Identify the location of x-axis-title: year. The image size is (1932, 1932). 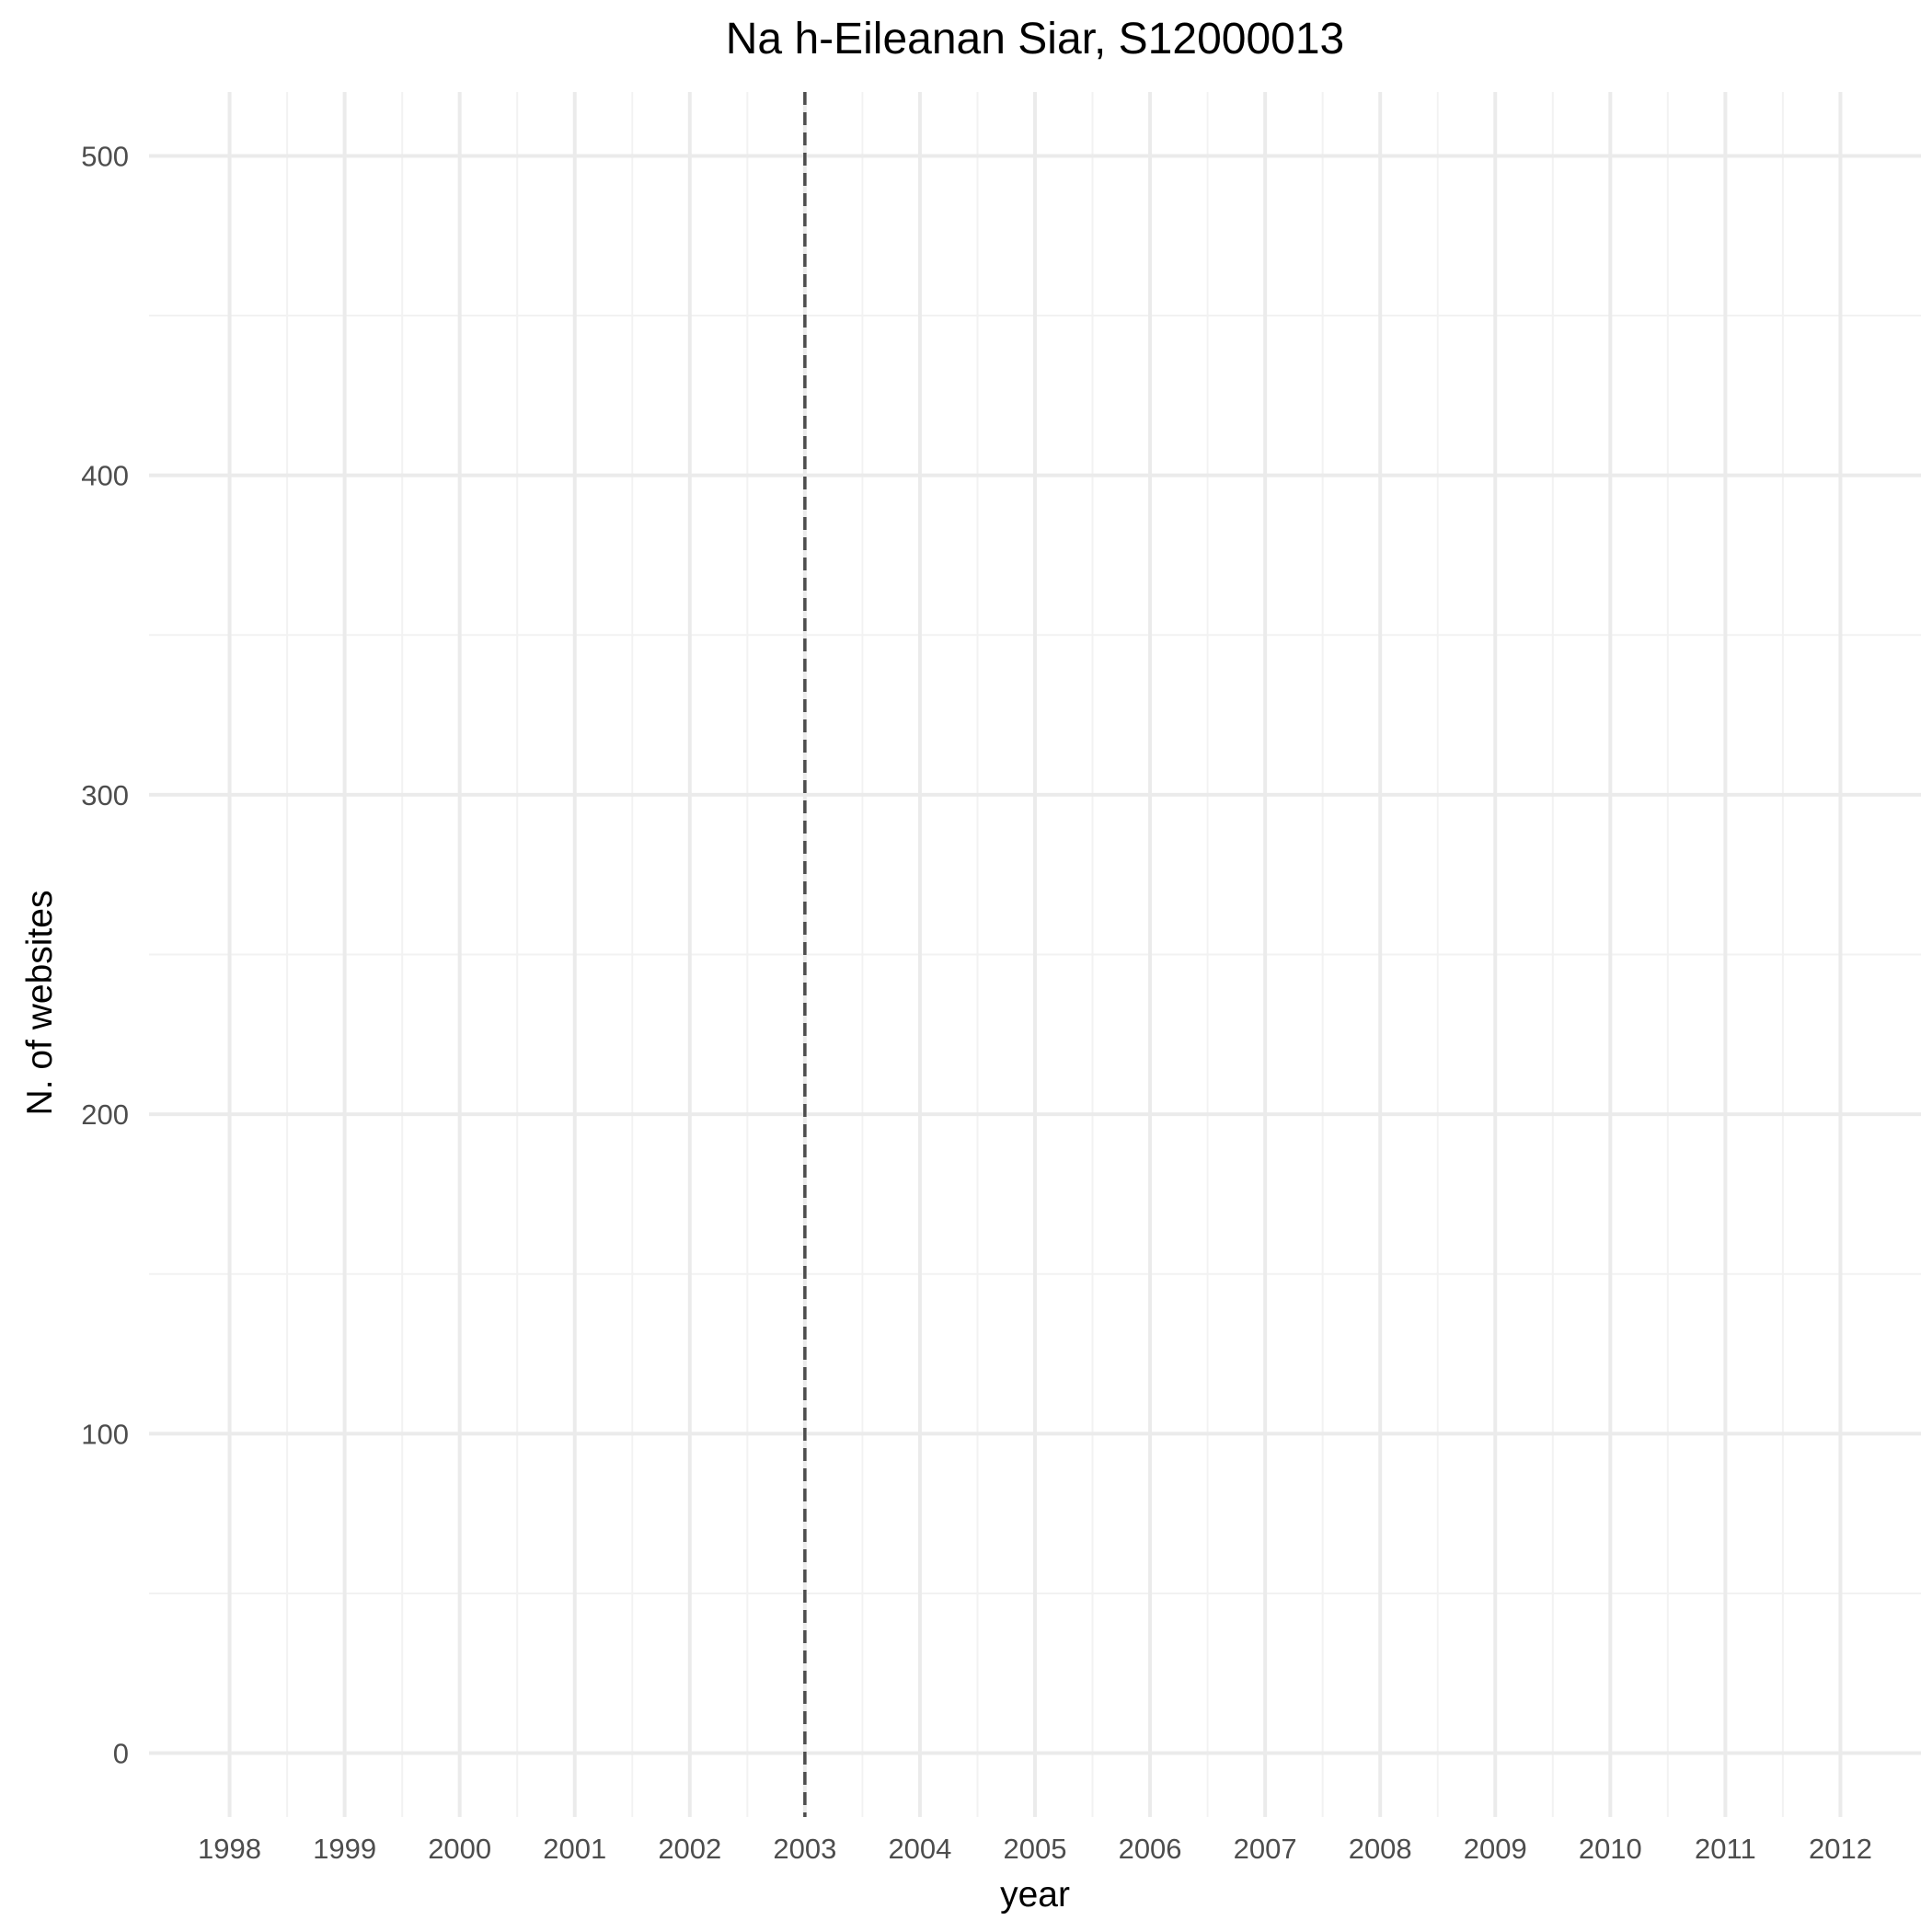
(1035, 1895).